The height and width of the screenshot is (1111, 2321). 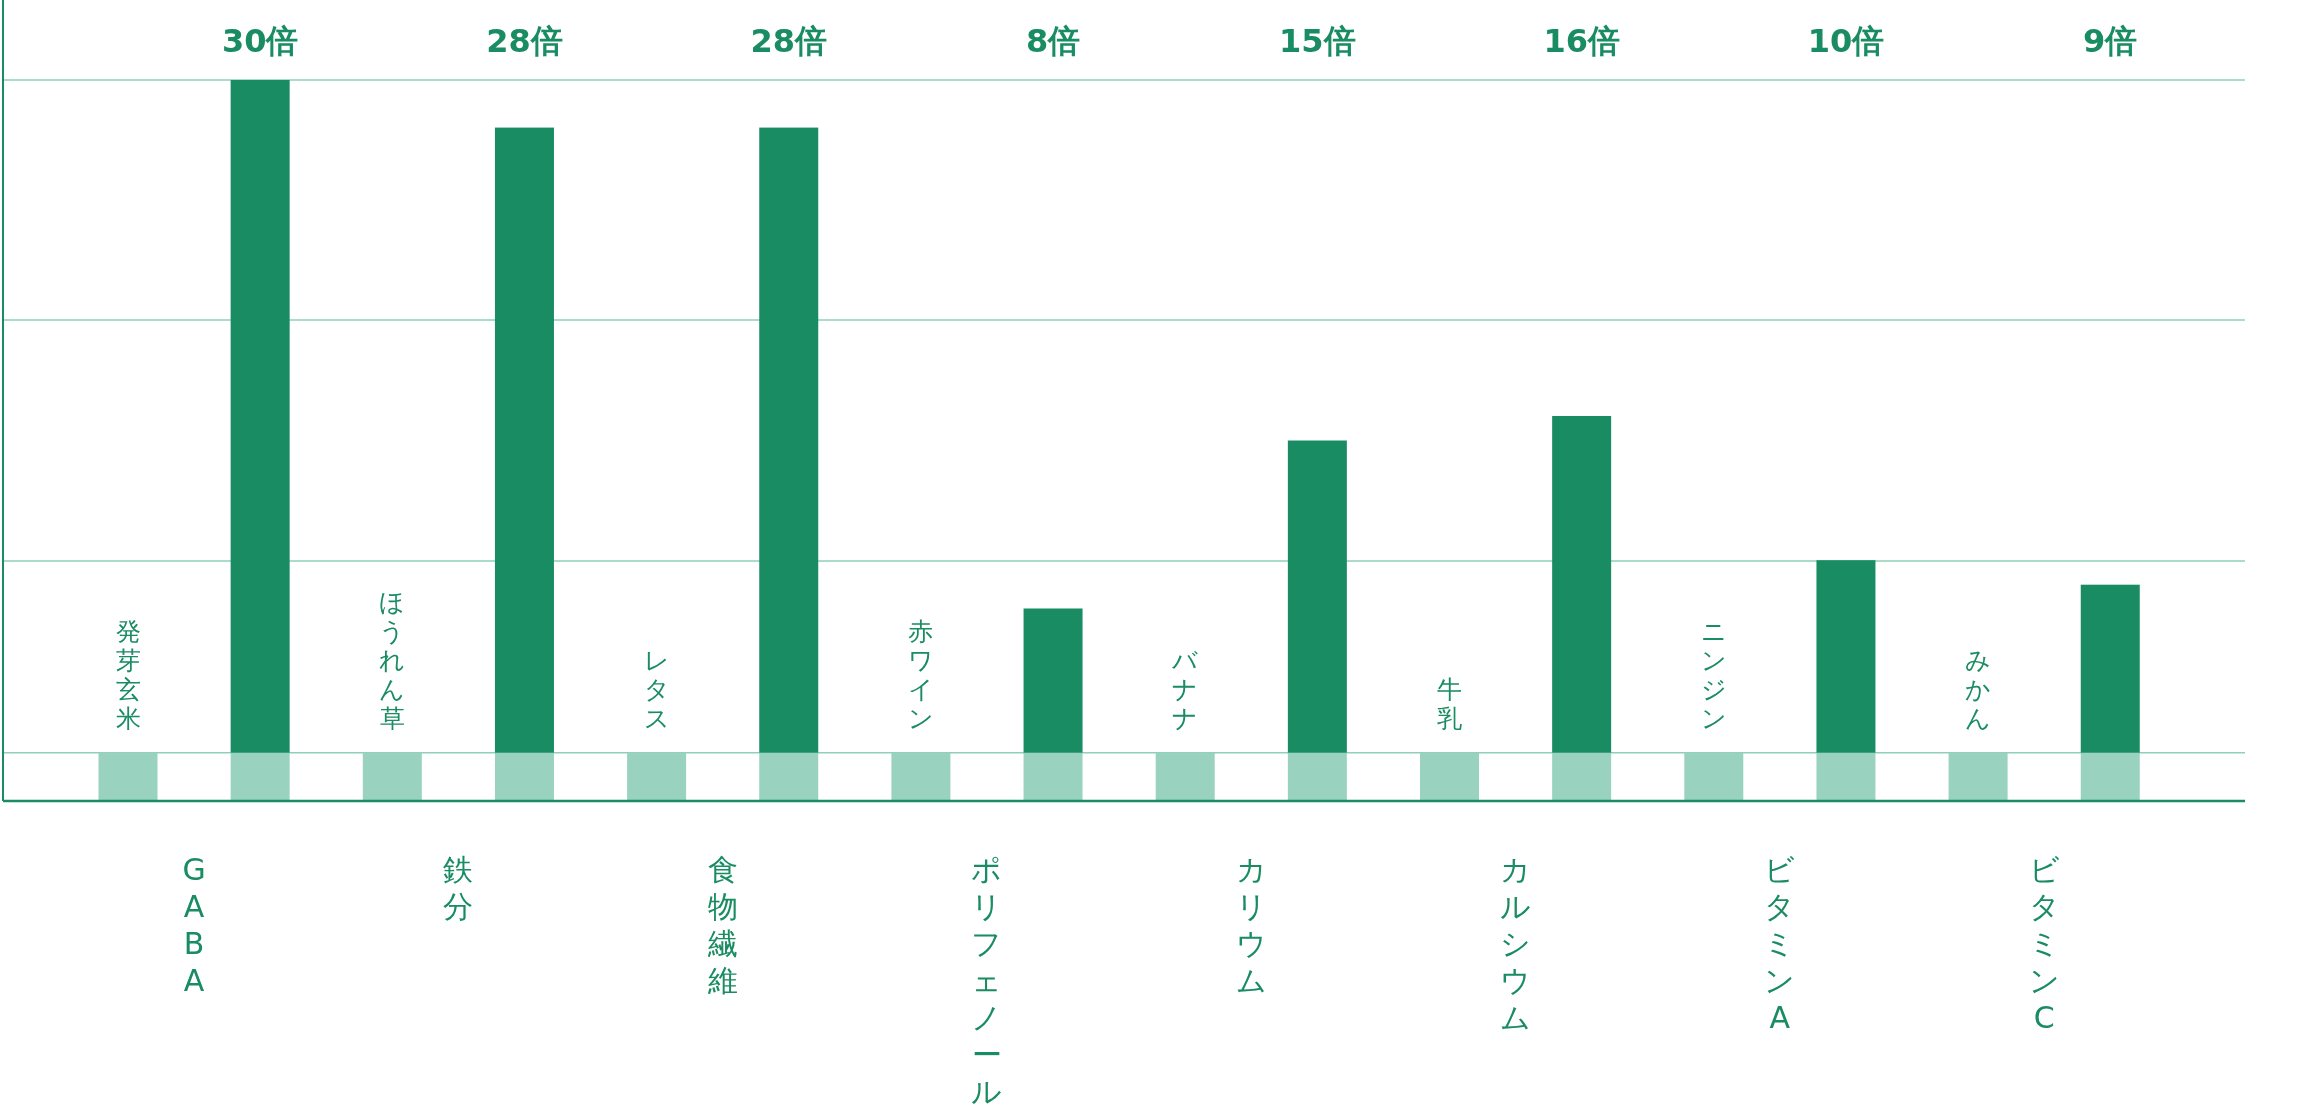 I want to click on annotation: レタス, so click(x=656, y=689).